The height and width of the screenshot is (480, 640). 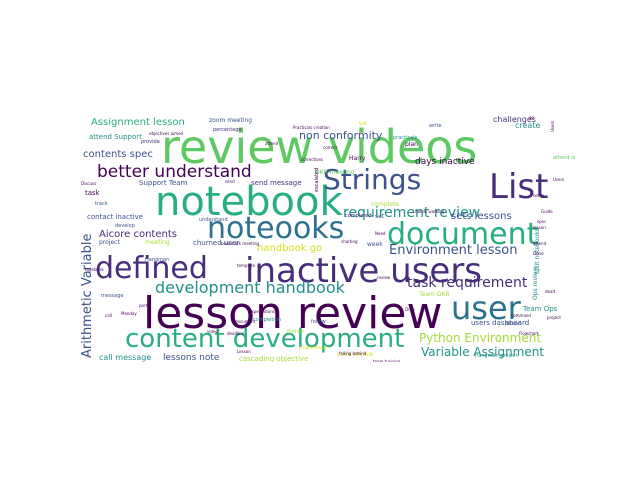 I want to click on cloud-word: review videos, so click(x=319, y=147).